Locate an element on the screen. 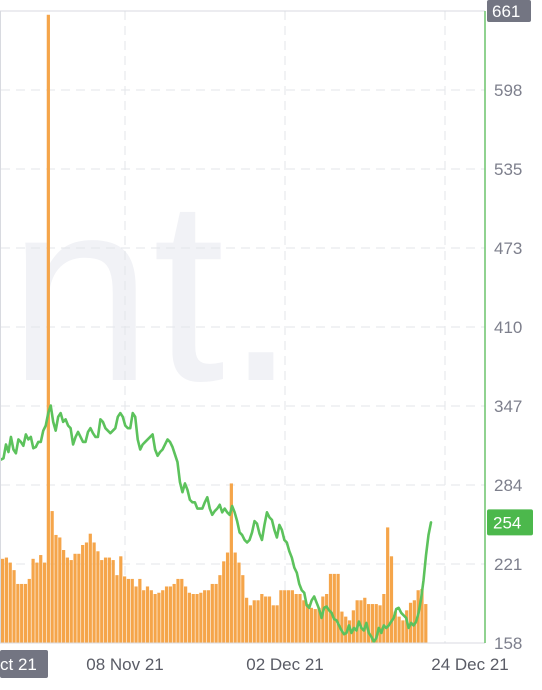 The width and height of the screenshot is (542, 690). current-value-badge-text: 254 is located at coordinates (507, 522).